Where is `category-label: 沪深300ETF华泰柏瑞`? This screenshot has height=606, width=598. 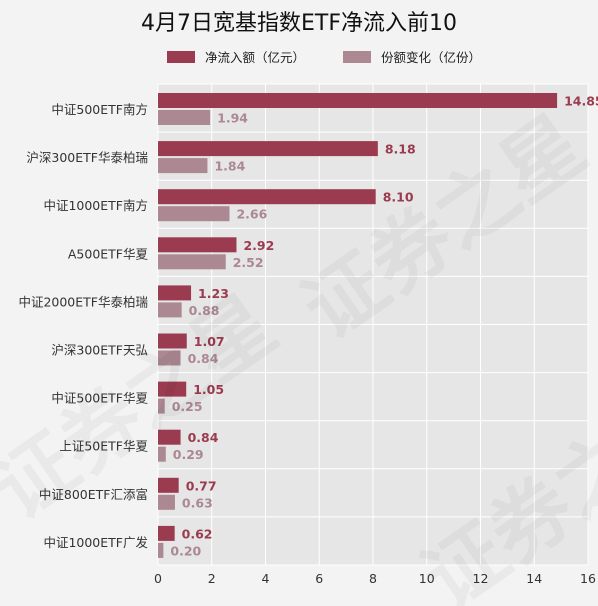 category-label: 沪深300ETF华泰柏瑞 is located at coordinates (87, 157).